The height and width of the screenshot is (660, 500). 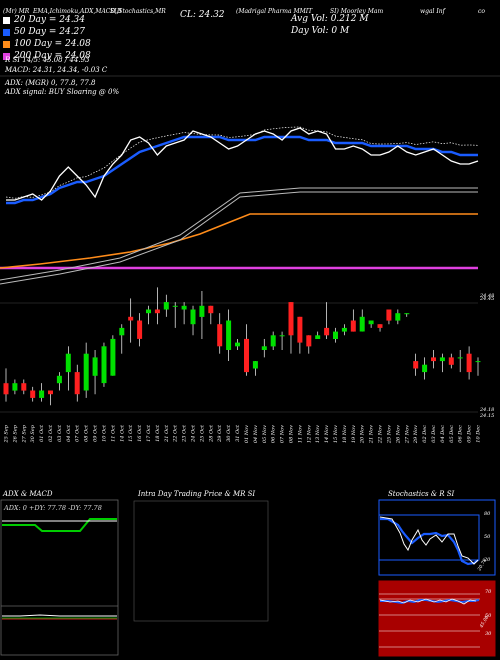 I want to click on date-tick-label: 17 Oct, so click(x=149, y=433).